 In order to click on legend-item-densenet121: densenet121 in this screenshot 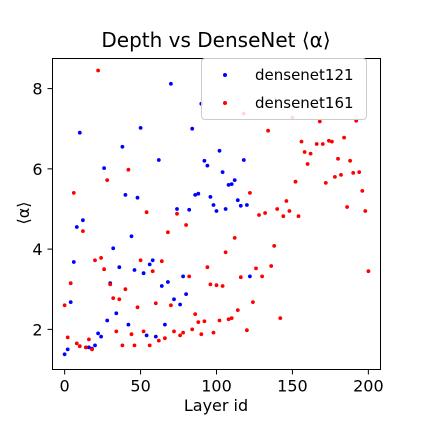, I will do `click(278, 75)`.